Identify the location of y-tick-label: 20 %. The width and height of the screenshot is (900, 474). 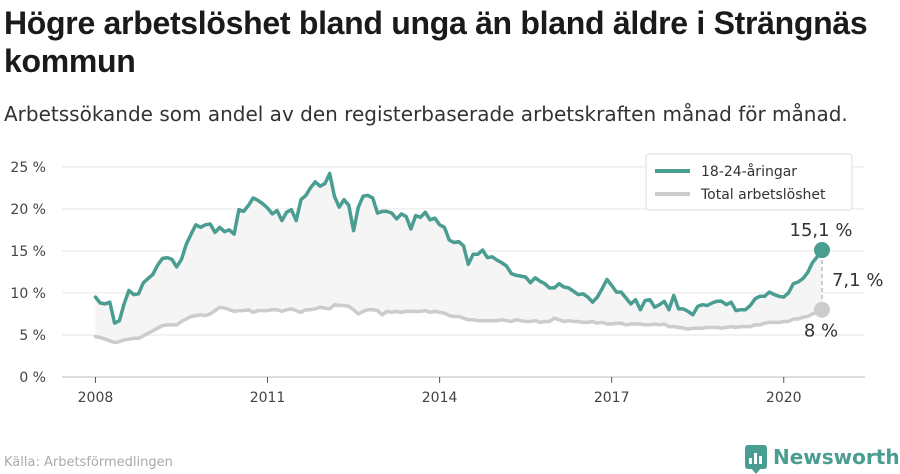
(28, 210).